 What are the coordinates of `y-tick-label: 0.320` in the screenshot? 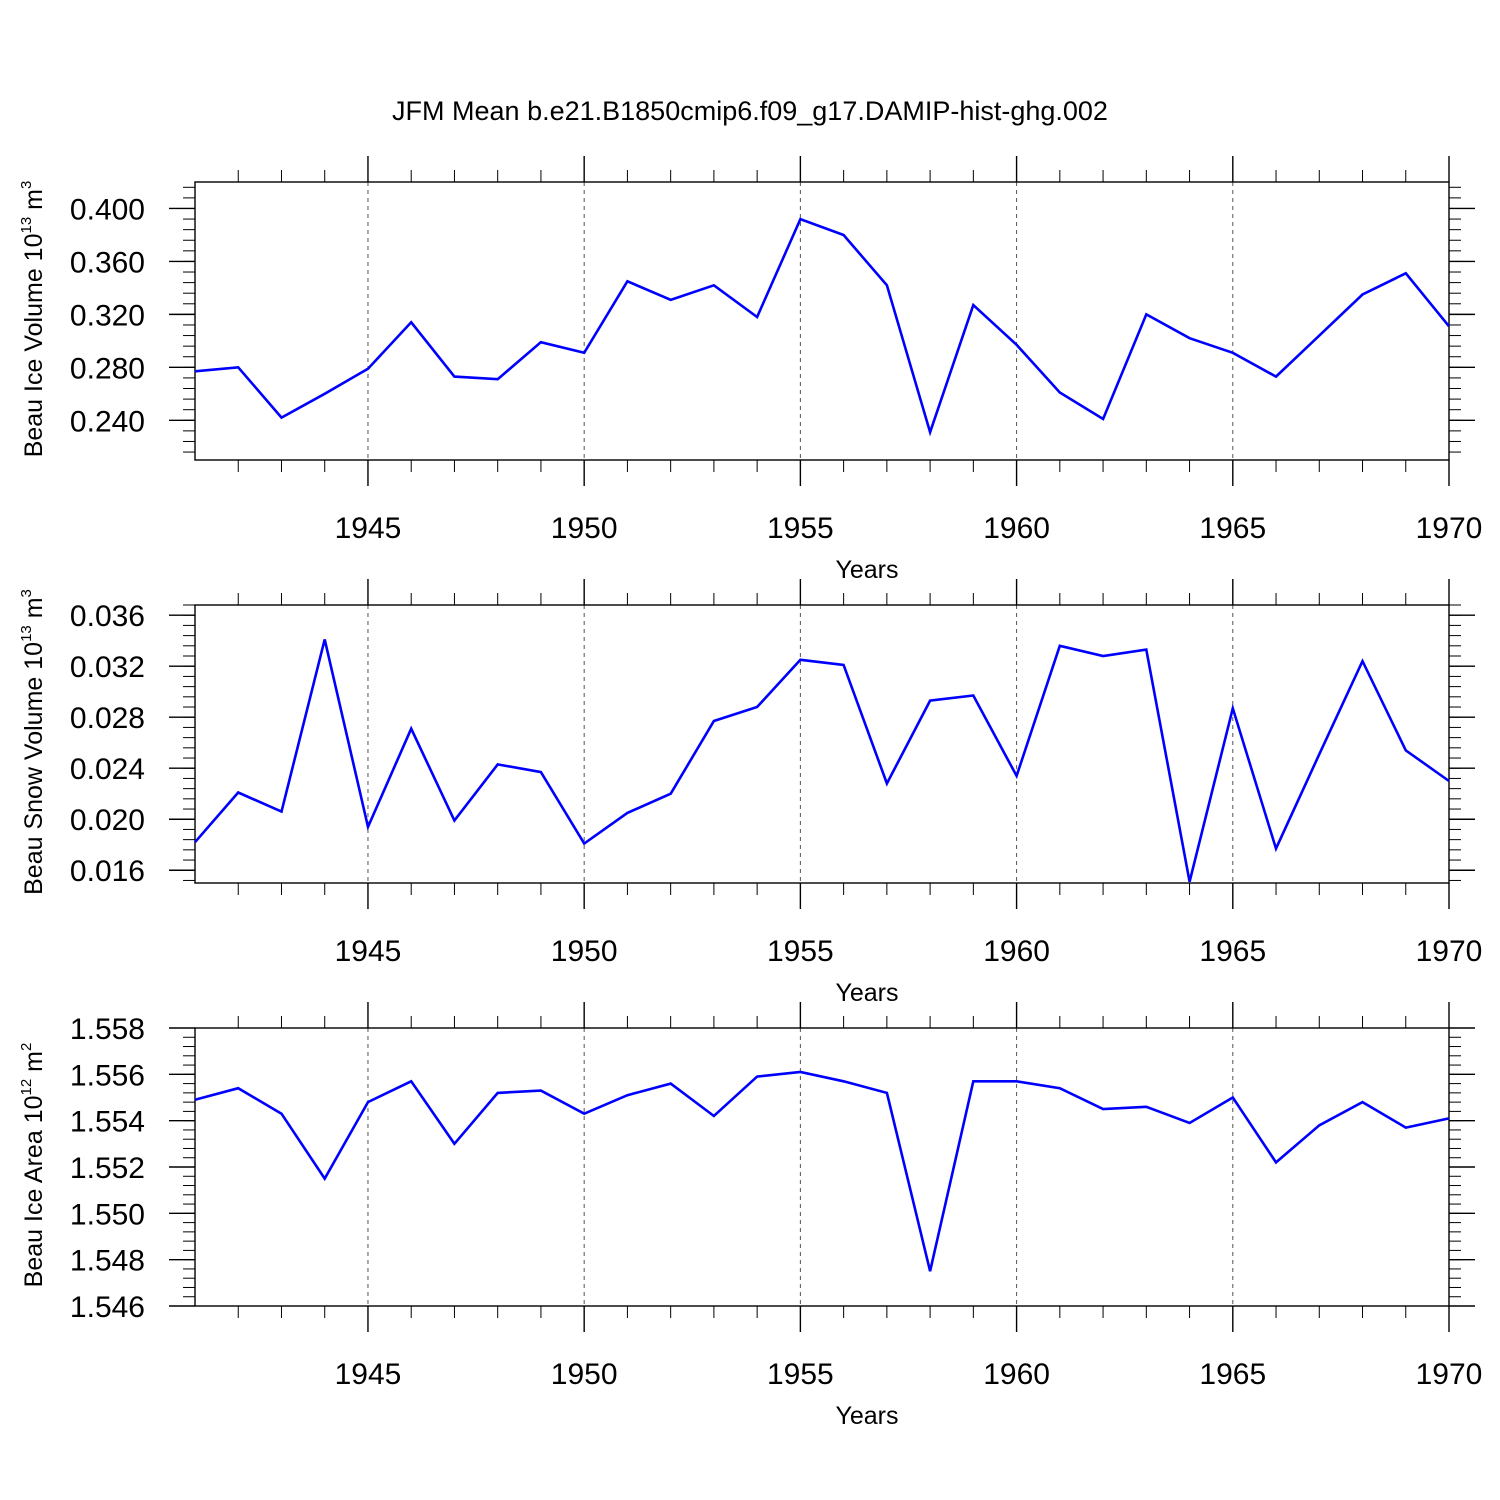 It's located at (107, 315).